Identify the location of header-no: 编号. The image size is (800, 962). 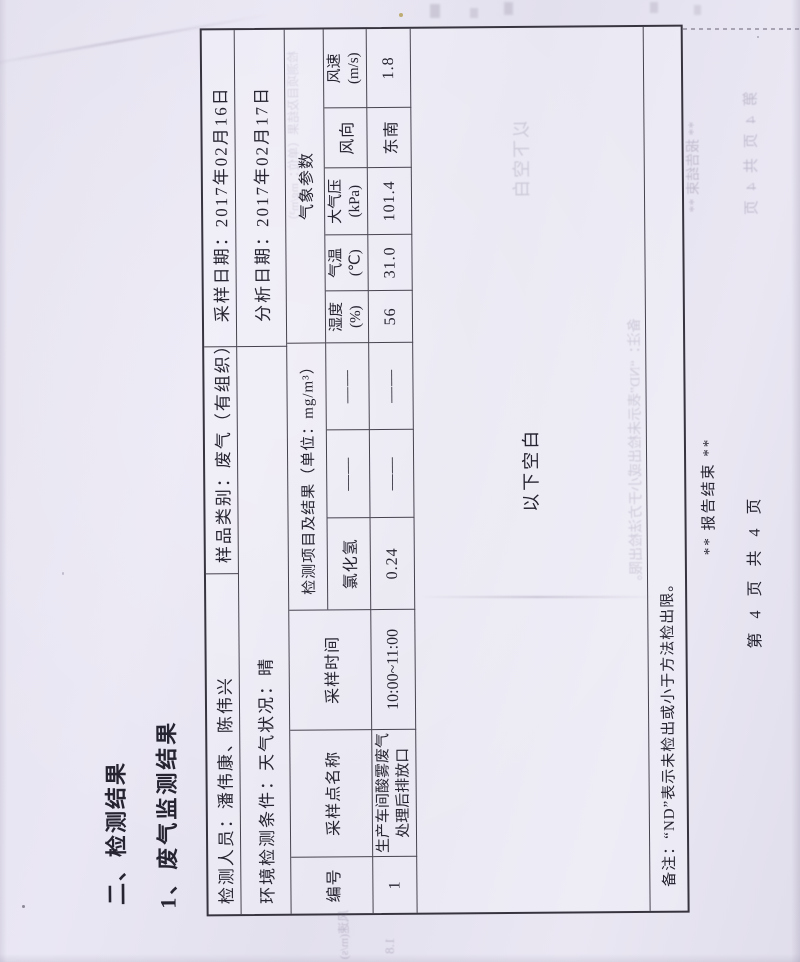
(332, 885).